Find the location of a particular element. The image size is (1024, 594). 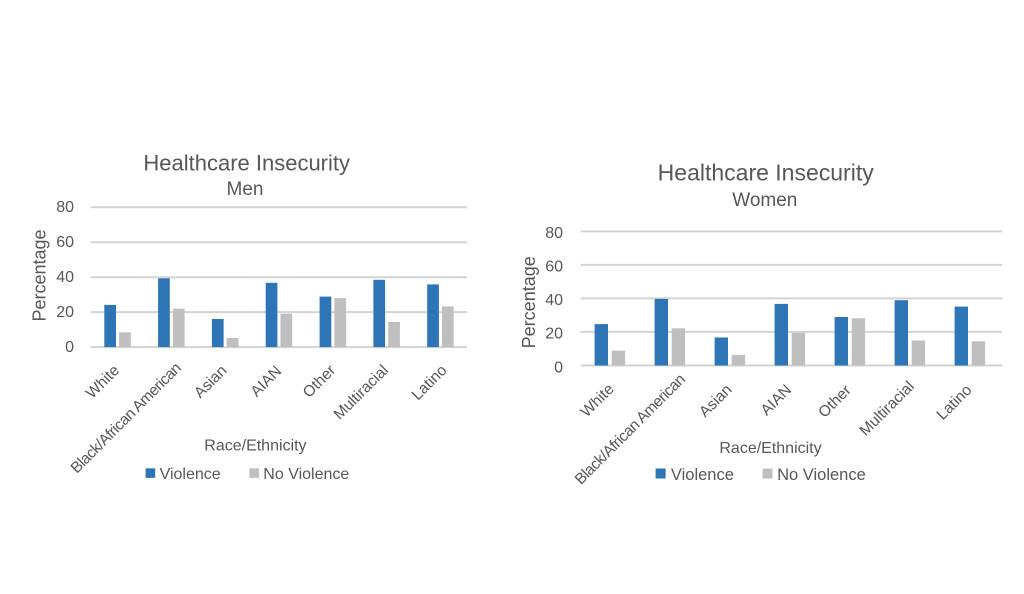

svg-text: Men is located at coordinates (245, 189).